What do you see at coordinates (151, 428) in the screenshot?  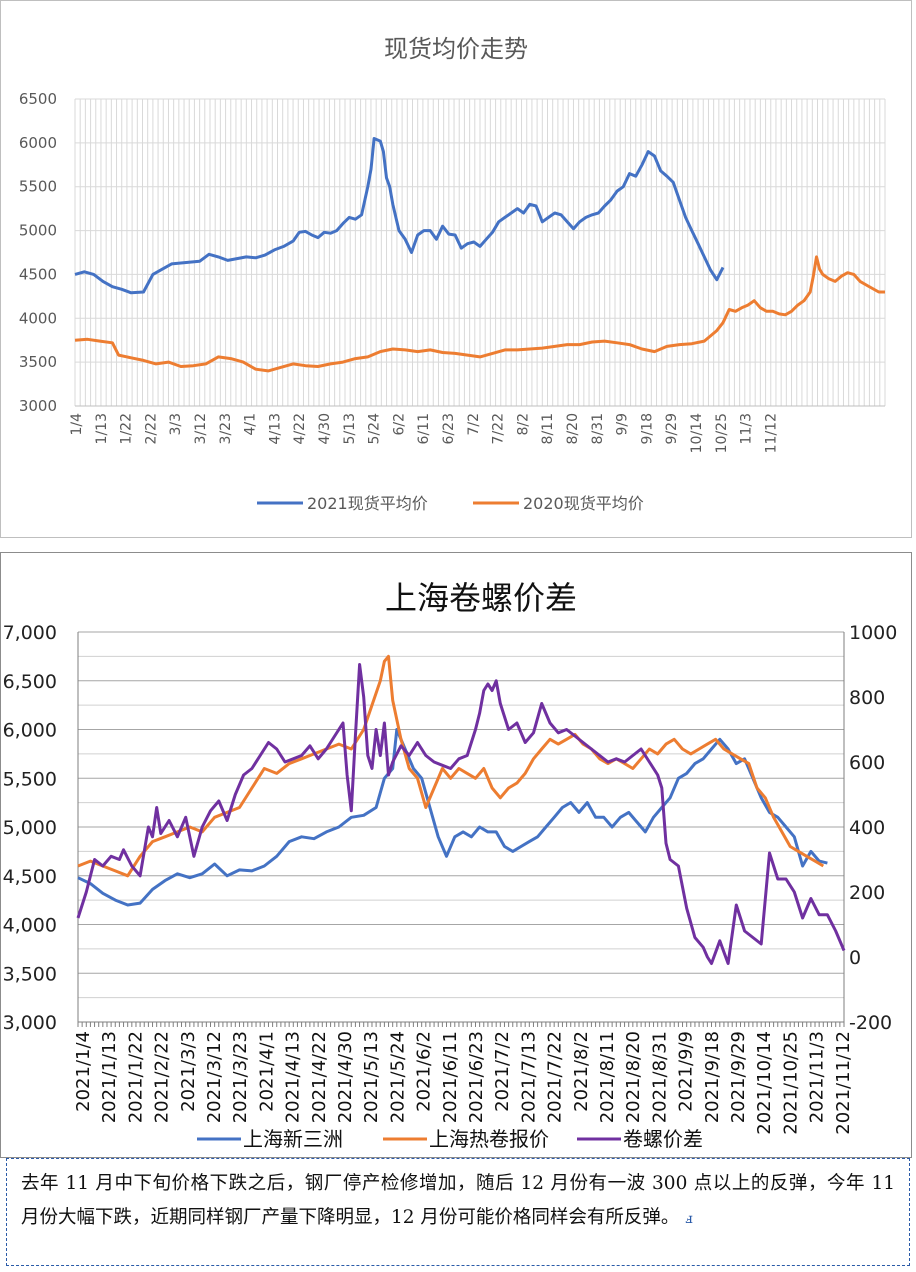 I see `x-tick-label: 2/22` at bounding box center [151, 428].